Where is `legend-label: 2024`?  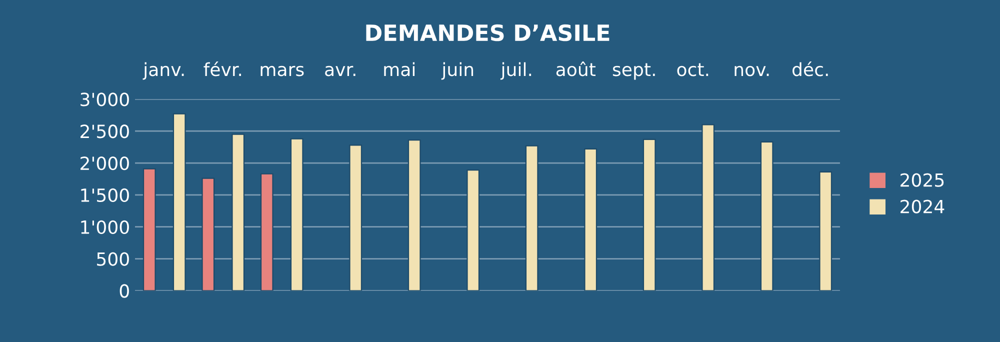
legend-label: 2024 is located at coordinates (922, 207).